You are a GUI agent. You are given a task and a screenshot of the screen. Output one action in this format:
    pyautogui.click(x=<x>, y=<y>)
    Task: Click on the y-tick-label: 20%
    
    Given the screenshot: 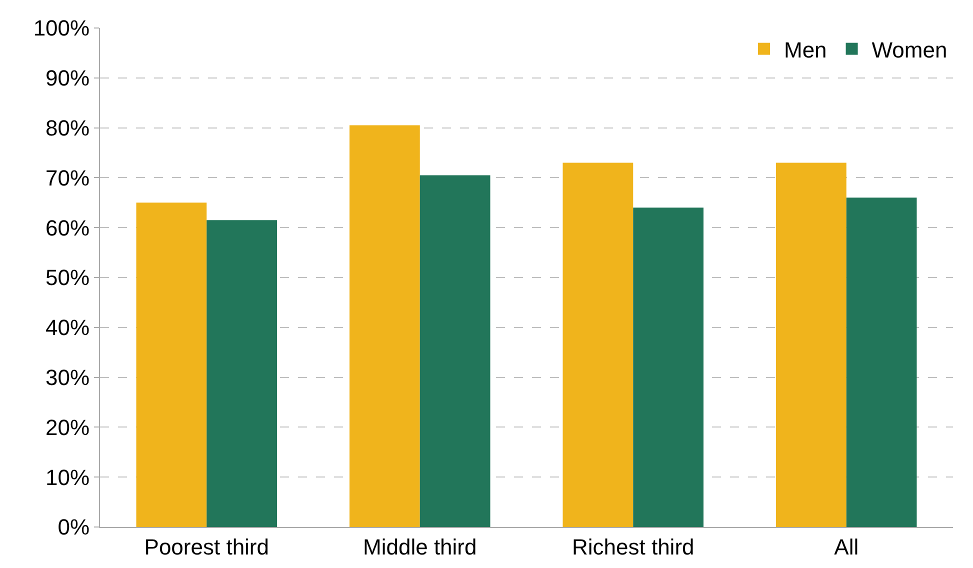 What is the action you would take?
    pyautogui.click(x=68, y=427)
    